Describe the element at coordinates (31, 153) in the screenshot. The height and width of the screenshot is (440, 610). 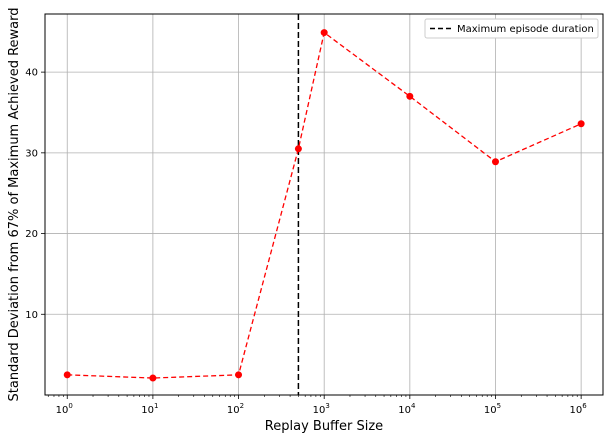
I see `y-tick-label: 30` at that location.